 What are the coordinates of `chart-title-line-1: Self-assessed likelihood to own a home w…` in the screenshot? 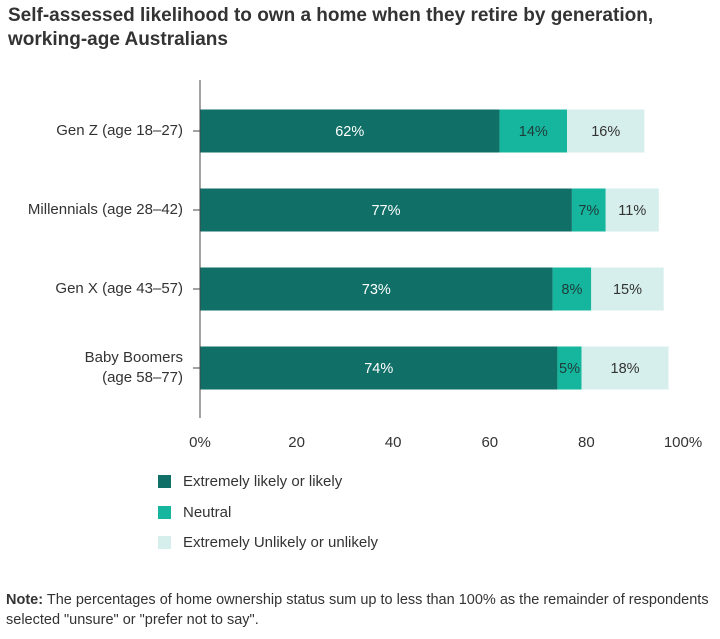 It's located at (331, 15).